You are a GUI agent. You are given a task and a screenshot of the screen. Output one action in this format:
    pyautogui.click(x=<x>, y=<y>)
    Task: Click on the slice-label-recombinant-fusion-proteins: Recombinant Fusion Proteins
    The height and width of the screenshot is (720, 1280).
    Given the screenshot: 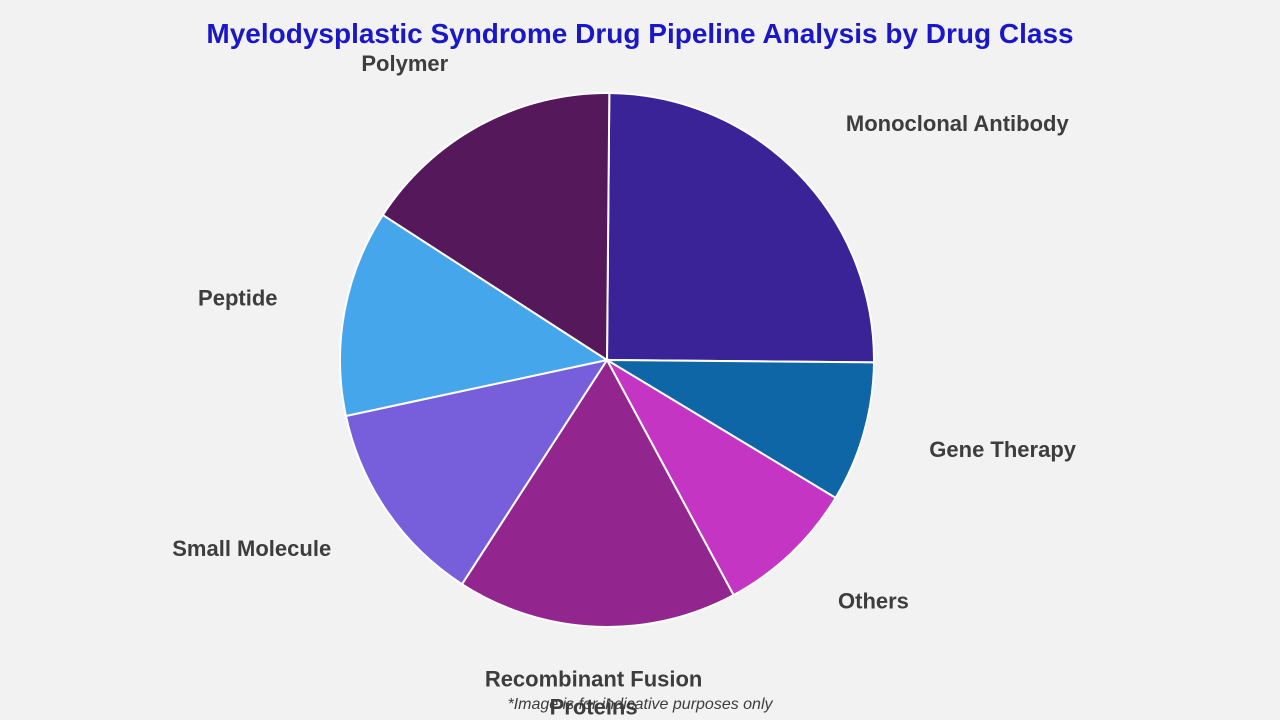 What is the action you would take?
    pyautogui.click(x=594, y=693)
    